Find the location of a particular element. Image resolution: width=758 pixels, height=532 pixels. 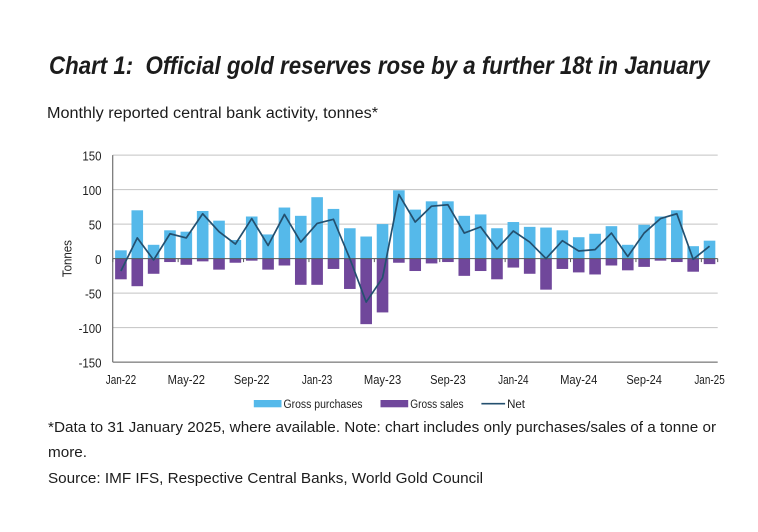

svg-text: Jan-25 is located at coordinates (709, 379).